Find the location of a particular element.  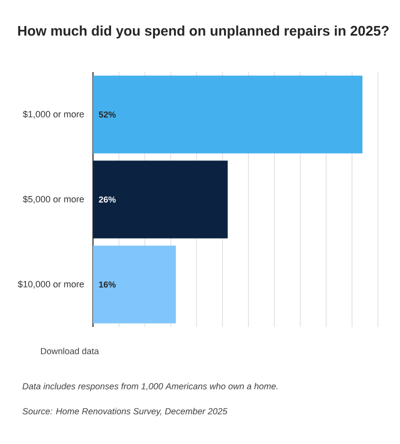

y-tick-label: $1,000 or more is located at coordinates (53, 114).